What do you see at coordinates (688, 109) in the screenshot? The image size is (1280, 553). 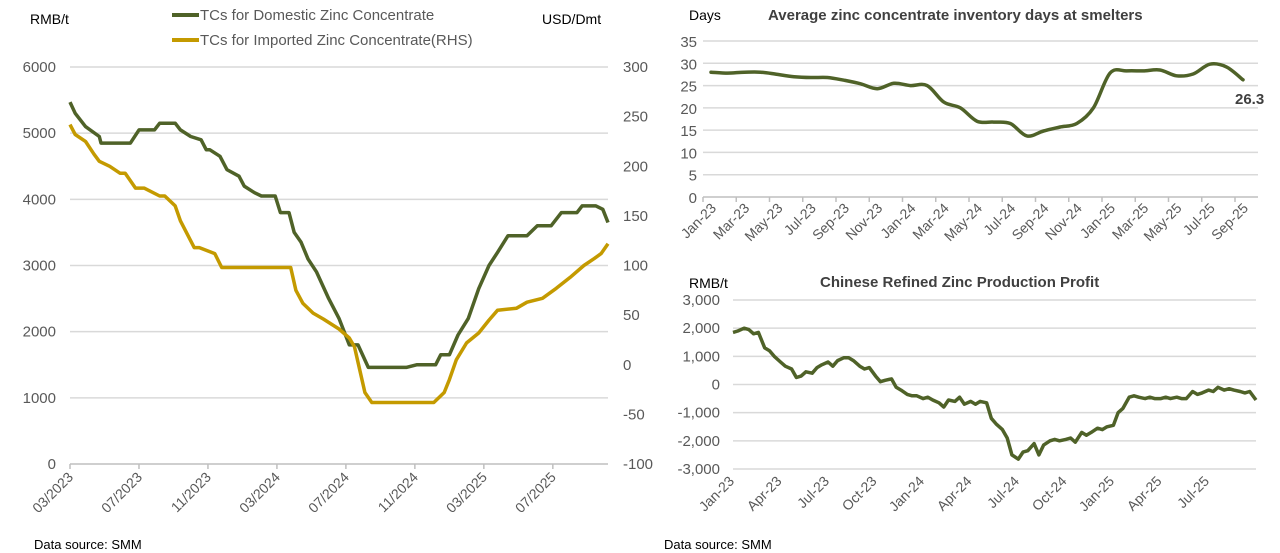 I see `y-tick-label: 20` at bounding box center [688, 109].